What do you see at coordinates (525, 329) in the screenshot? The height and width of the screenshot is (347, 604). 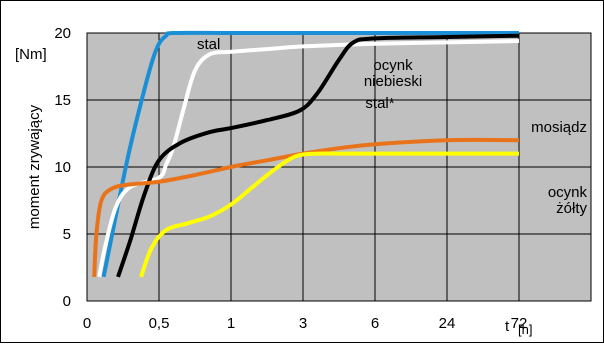 I see `x-axis-label-unit: [h]` at bounding box center [525, 329].